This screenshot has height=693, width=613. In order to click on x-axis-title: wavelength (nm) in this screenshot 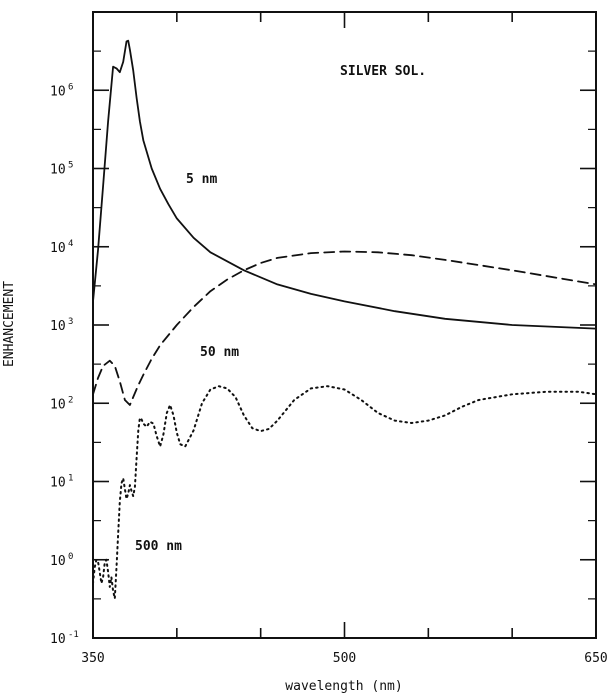, I will do `click(343, 686)`.